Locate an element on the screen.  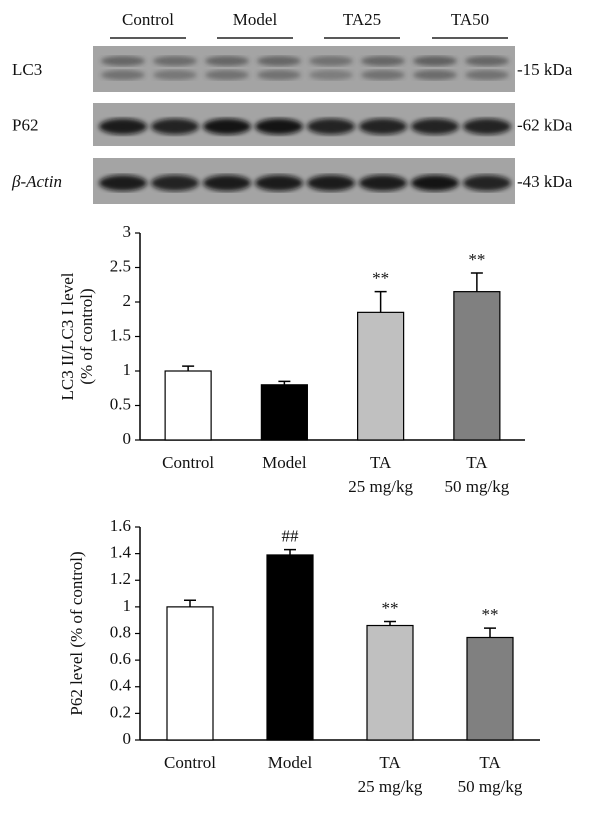
blot-size-label: -15 kDa is located at coordinates (545, 69).